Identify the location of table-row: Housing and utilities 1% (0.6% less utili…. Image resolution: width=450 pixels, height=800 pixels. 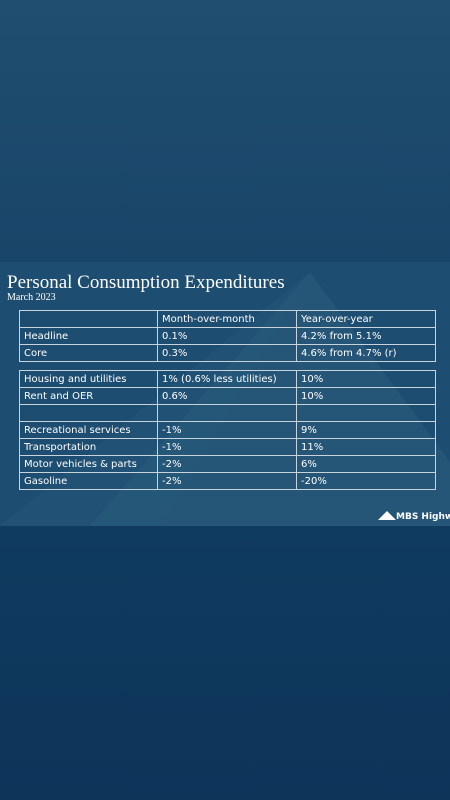
(227, 379).